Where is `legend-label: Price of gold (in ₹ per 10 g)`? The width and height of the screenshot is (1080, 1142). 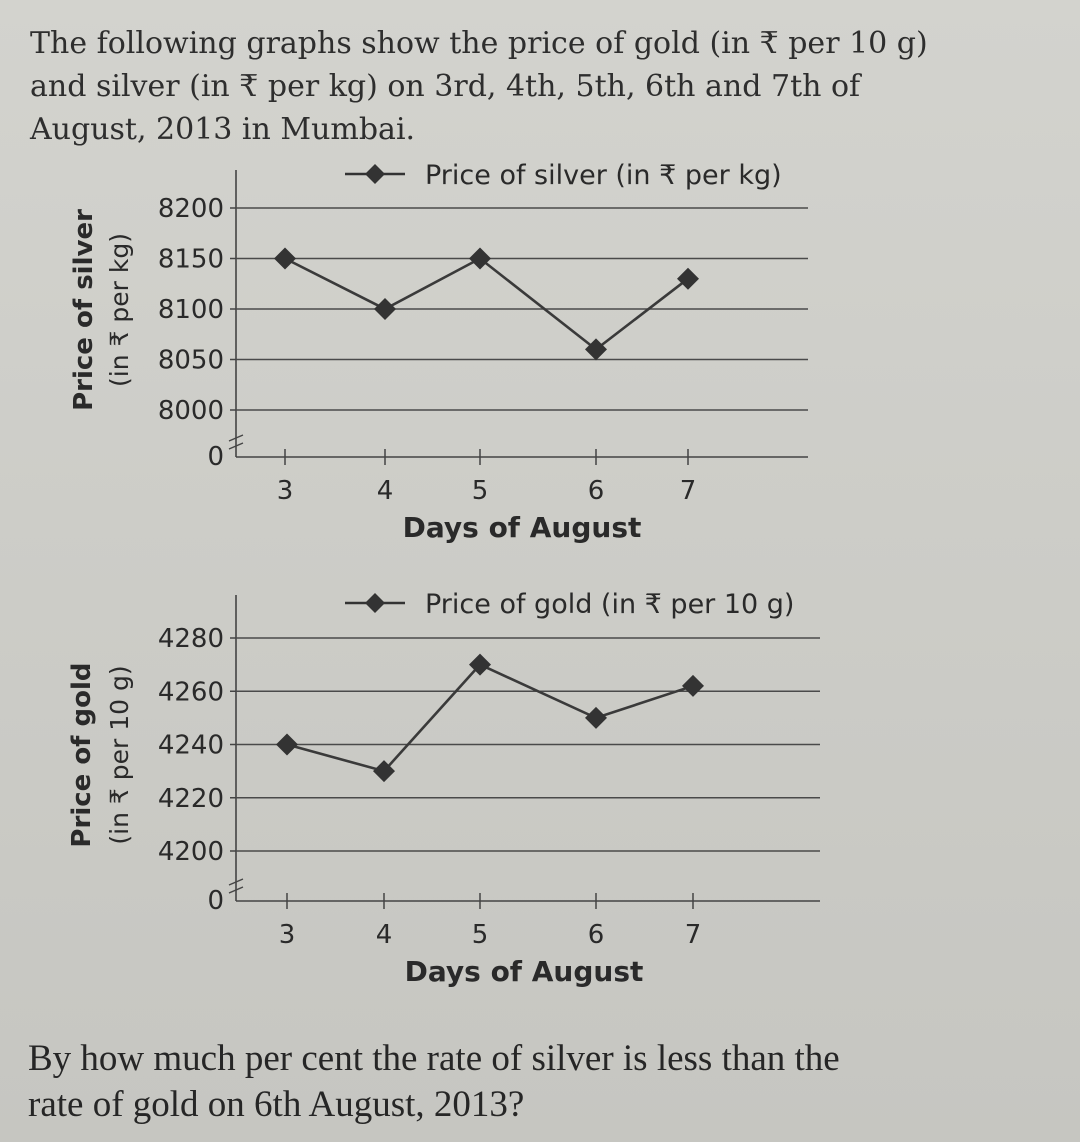 legend-label: Price of gold (in ₹ per 10 g) is located at coordinates (609, 604).